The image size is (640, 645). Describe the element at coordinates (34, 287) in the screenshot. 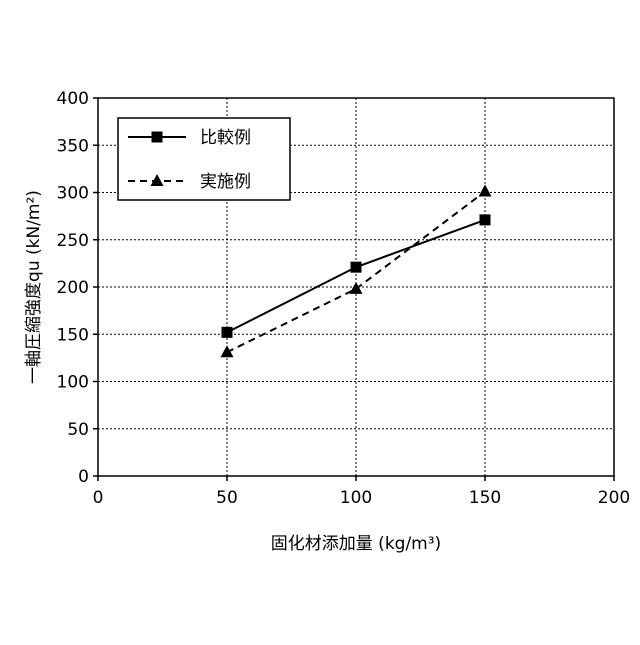

I see `y-axis-title: 一軸圧縮強度qu (kN/m²)` at that location.